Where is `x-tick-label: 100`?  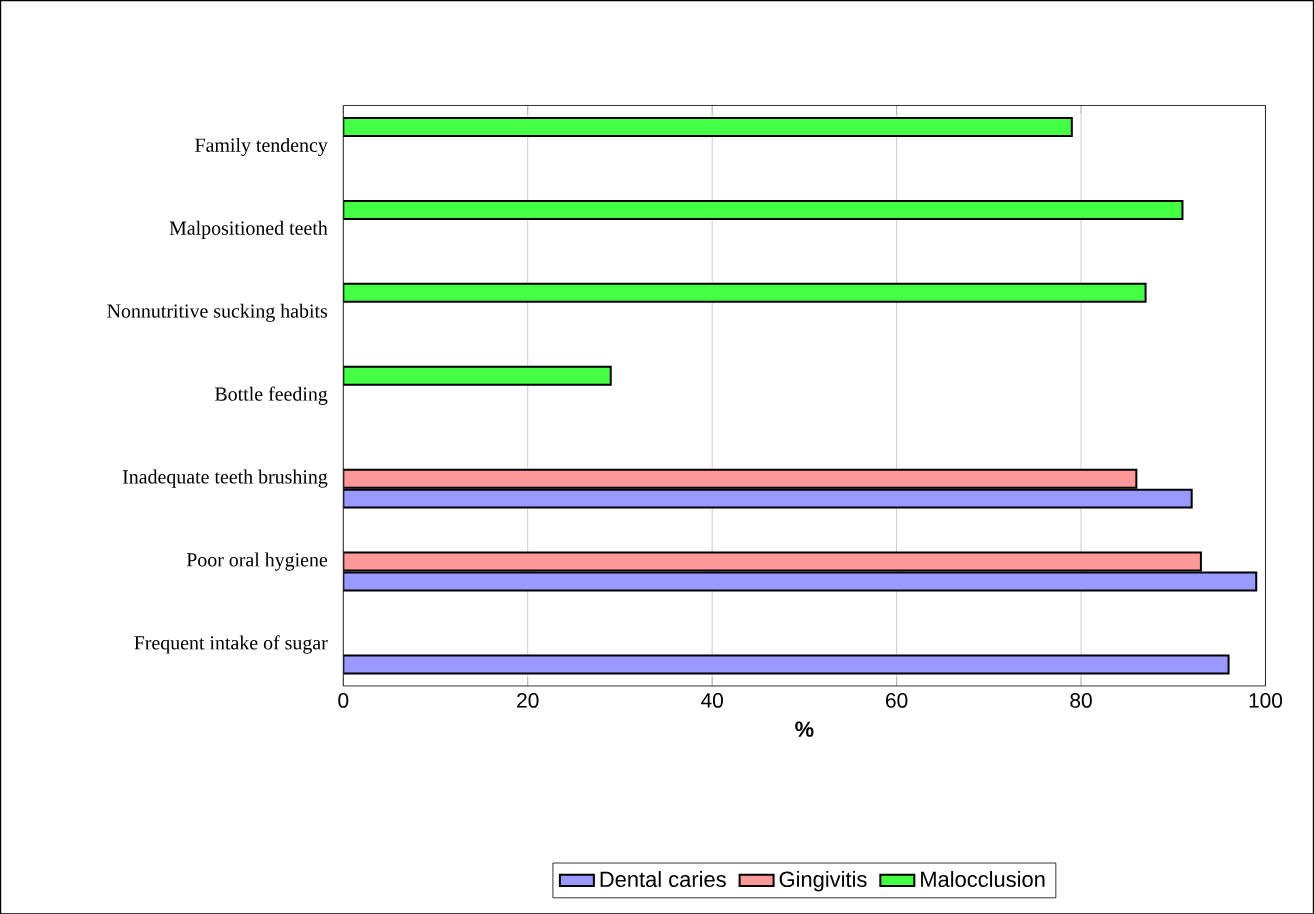 x-tick-label: 100 is located at coordinates (1266, 700).